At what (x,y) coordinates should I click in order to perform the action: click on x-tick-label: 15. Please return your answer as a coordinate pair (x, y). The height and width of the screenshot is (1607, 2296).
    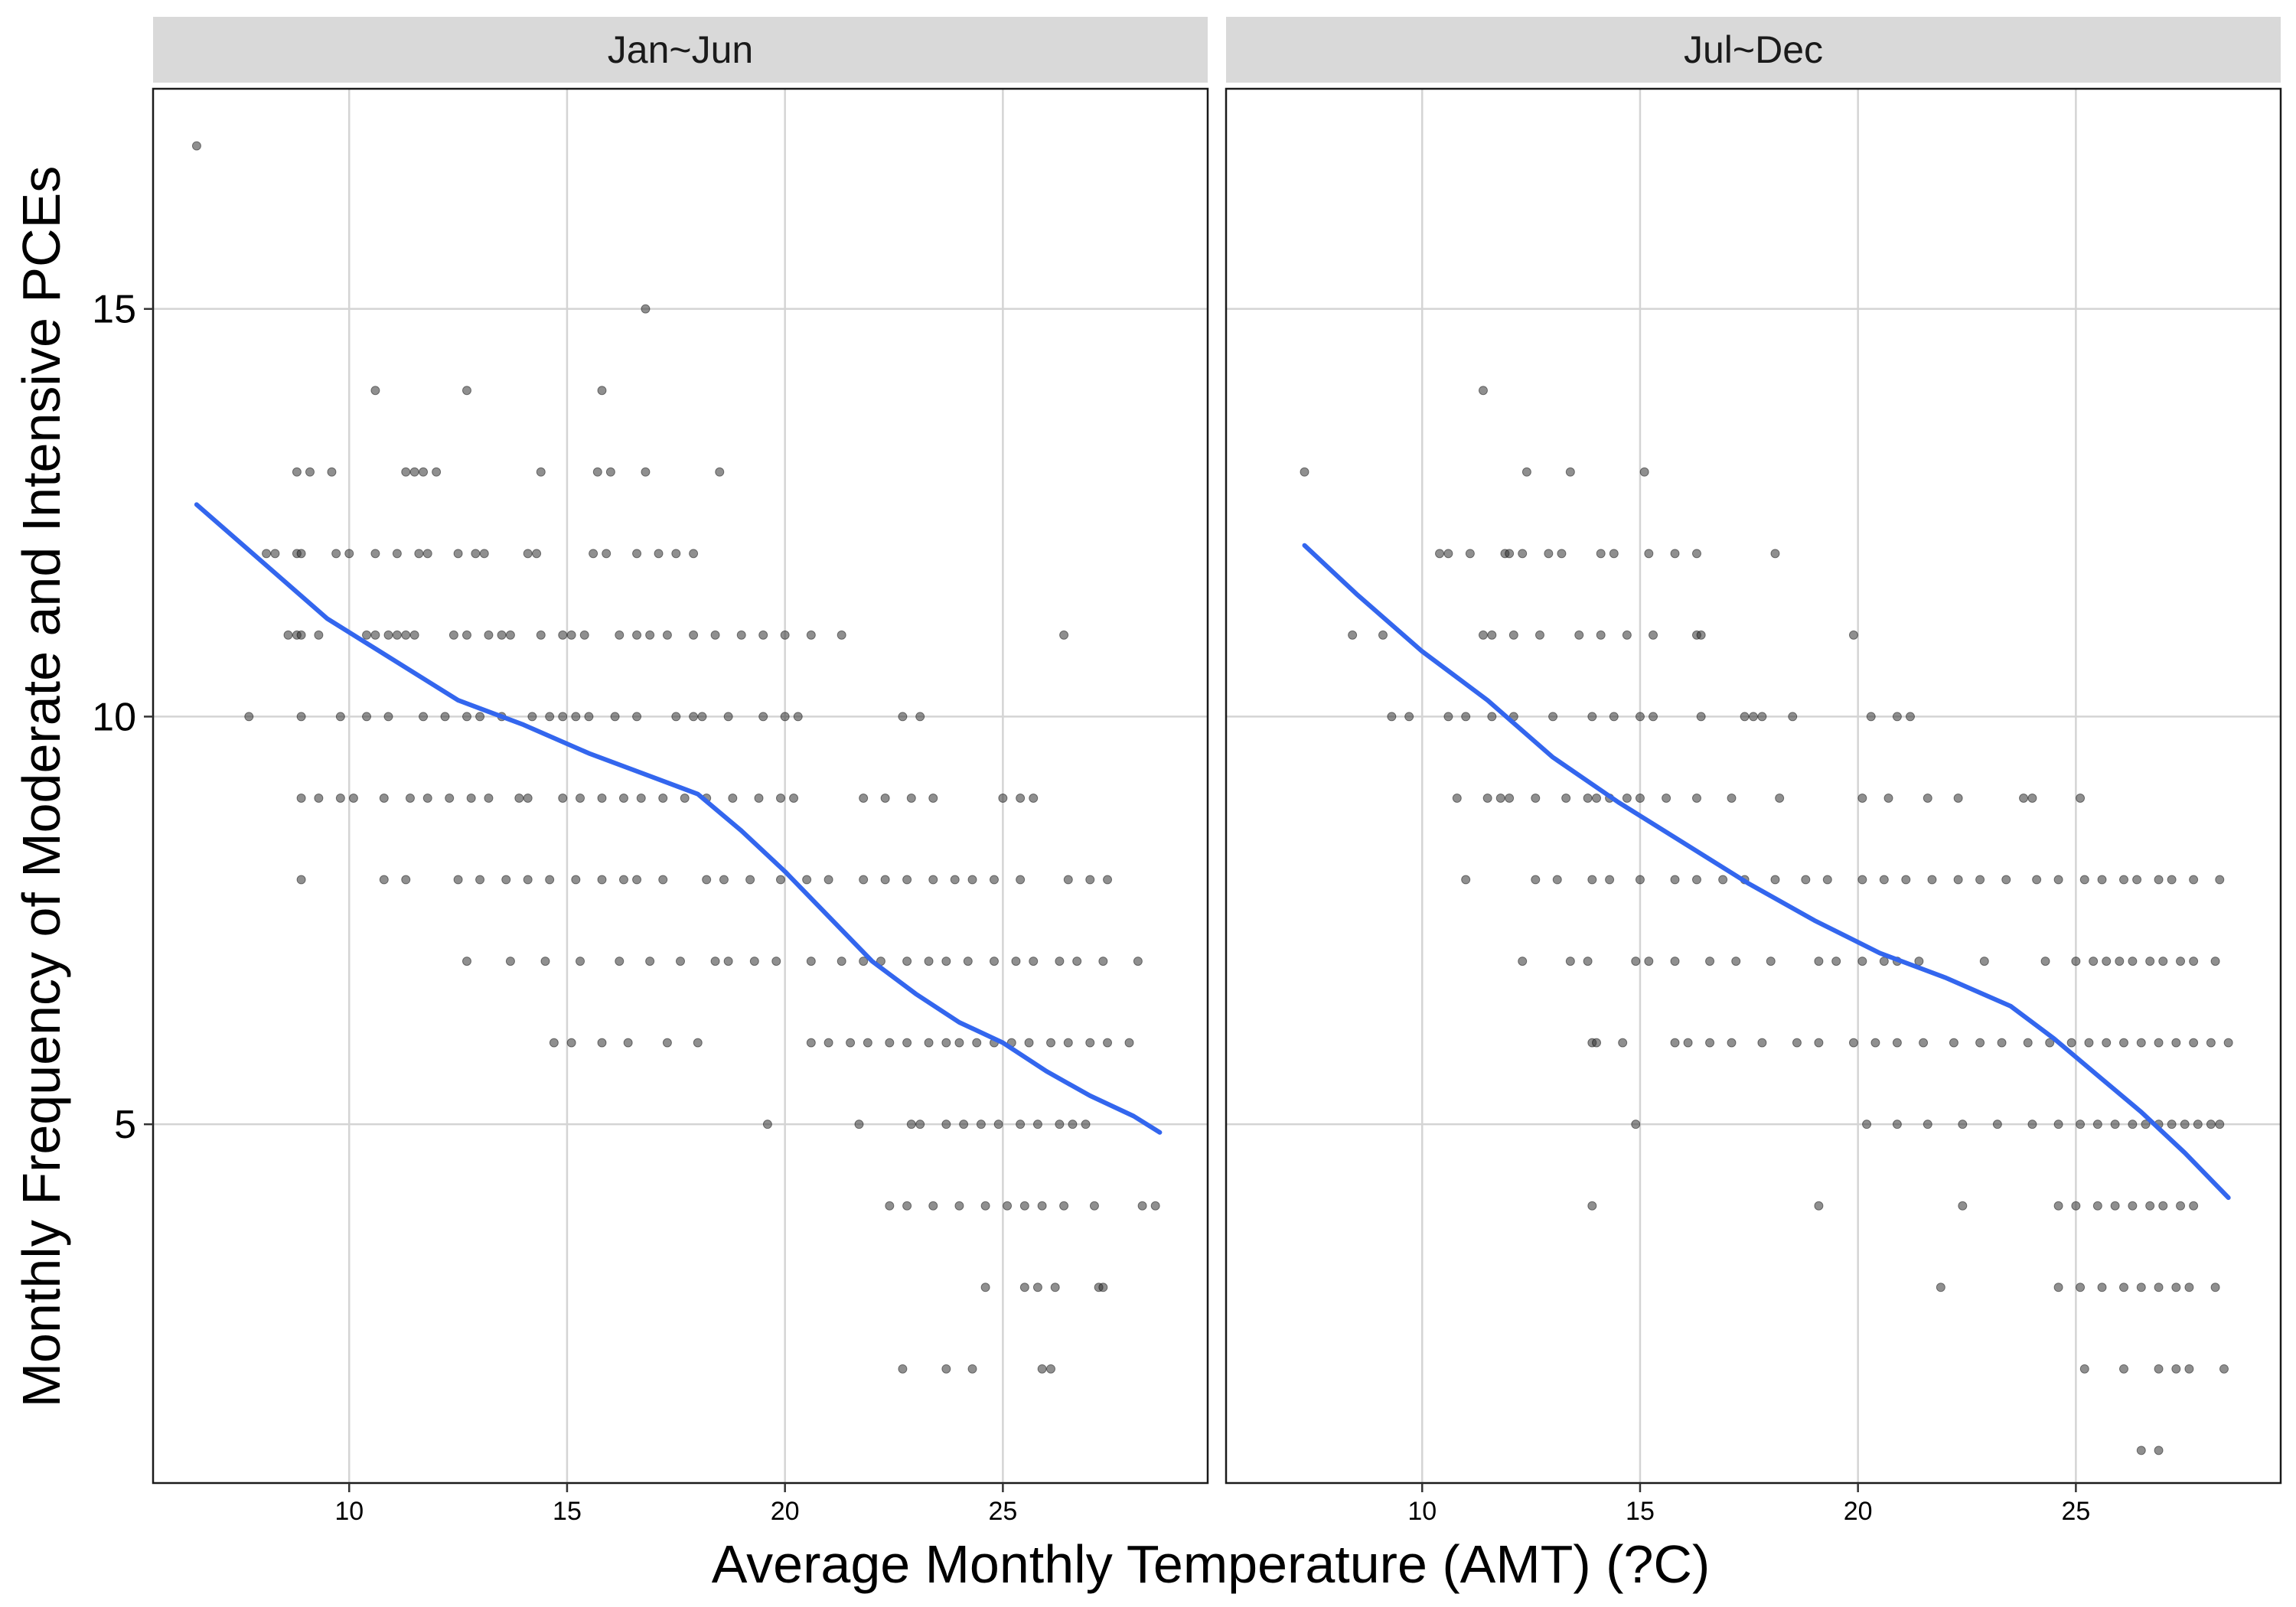
    Looking at the image, I should click on (567, 1511).